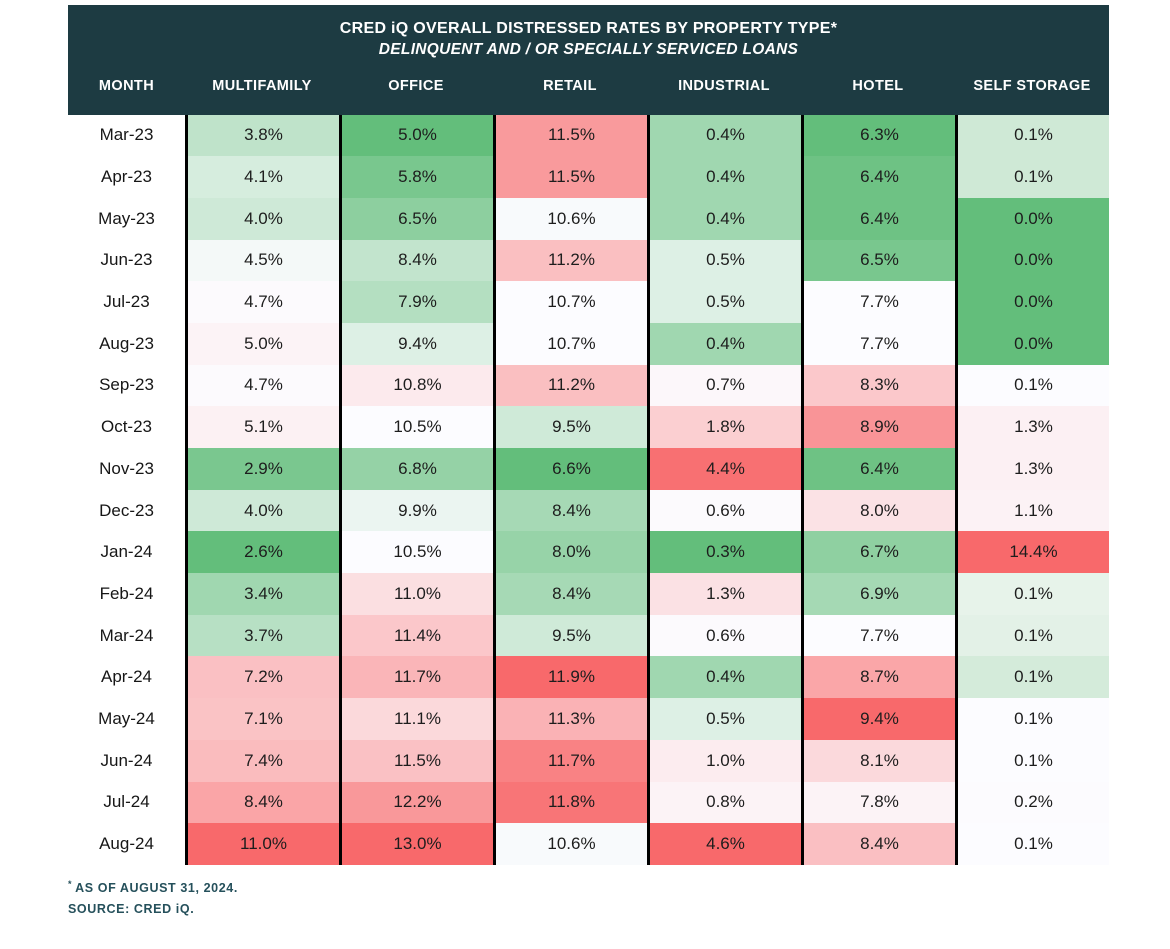 Image resolution: width=1170 pixels, height=949 pixels. I want to click on column-header-month: MONTH, so click(126, 86).